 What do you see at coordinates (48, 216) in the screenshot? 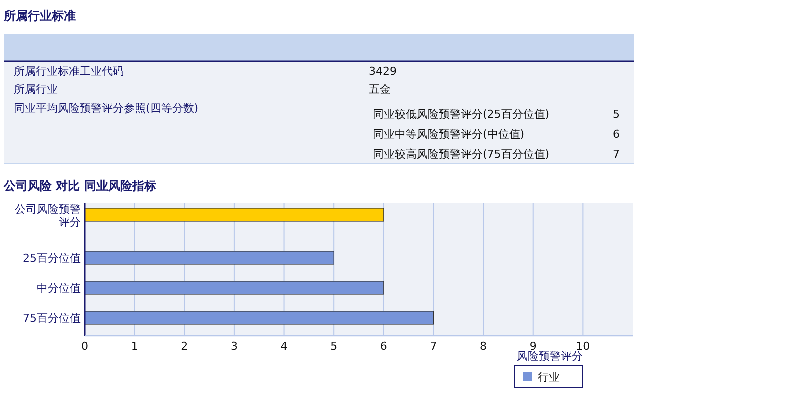
I see `y-tick-label: 公司风险预警评分` at bounding box center [48, 216].